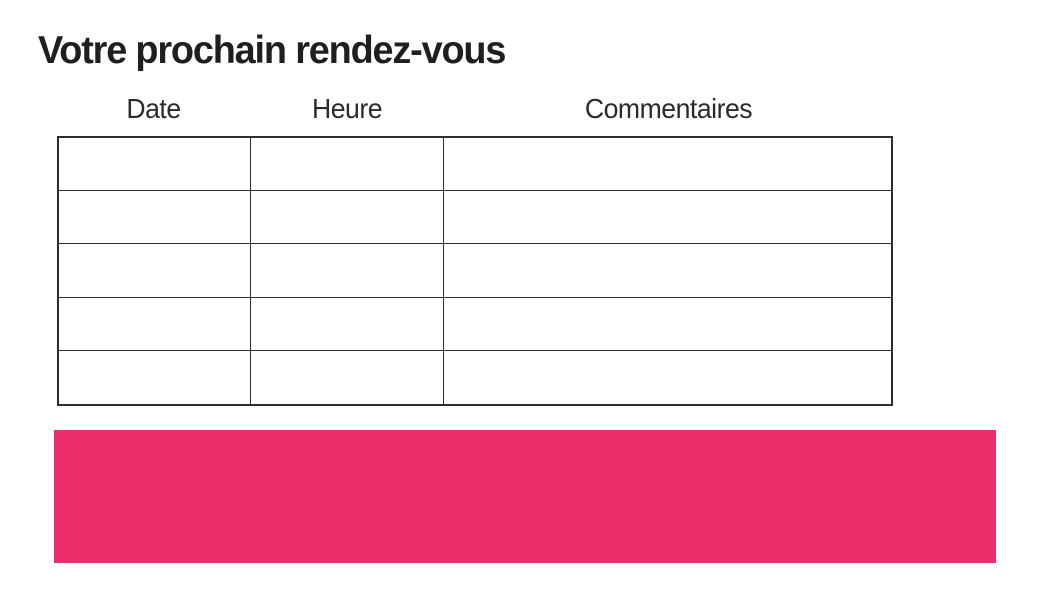 This screenshot has height=600, width=1050. Describe the element at coordinates (475, 109) in the screenshot. I see `table-header-row: Date Heure Commentaires` at that location.